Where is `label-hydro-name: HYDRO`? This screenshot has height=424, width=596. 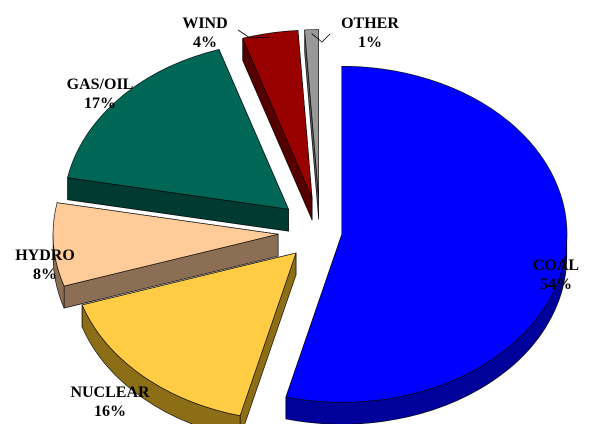 label-hydro-name: HYDRO is located at coordinates (45, 255).